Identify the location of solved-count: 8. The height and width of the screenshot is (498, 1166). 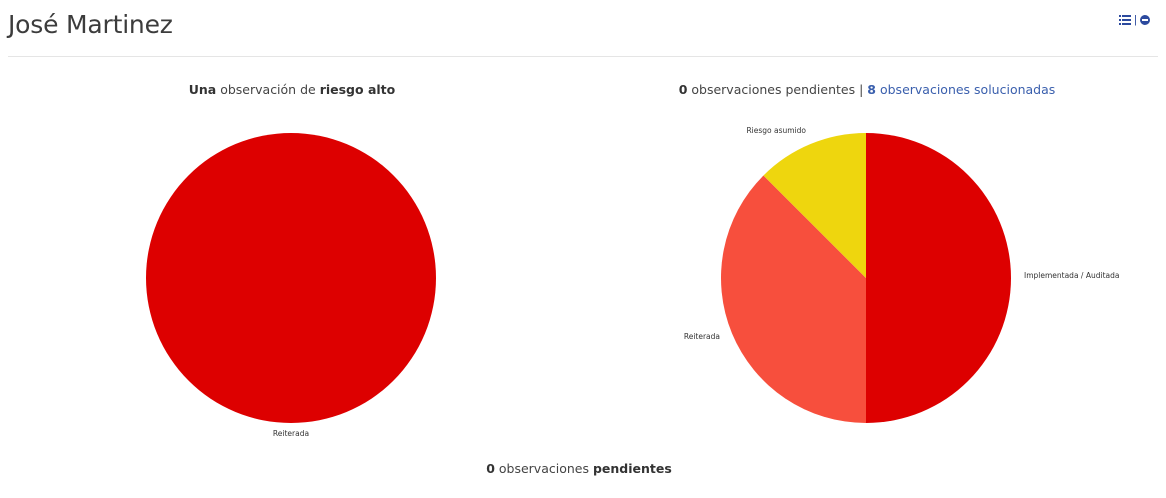
(871, 89).